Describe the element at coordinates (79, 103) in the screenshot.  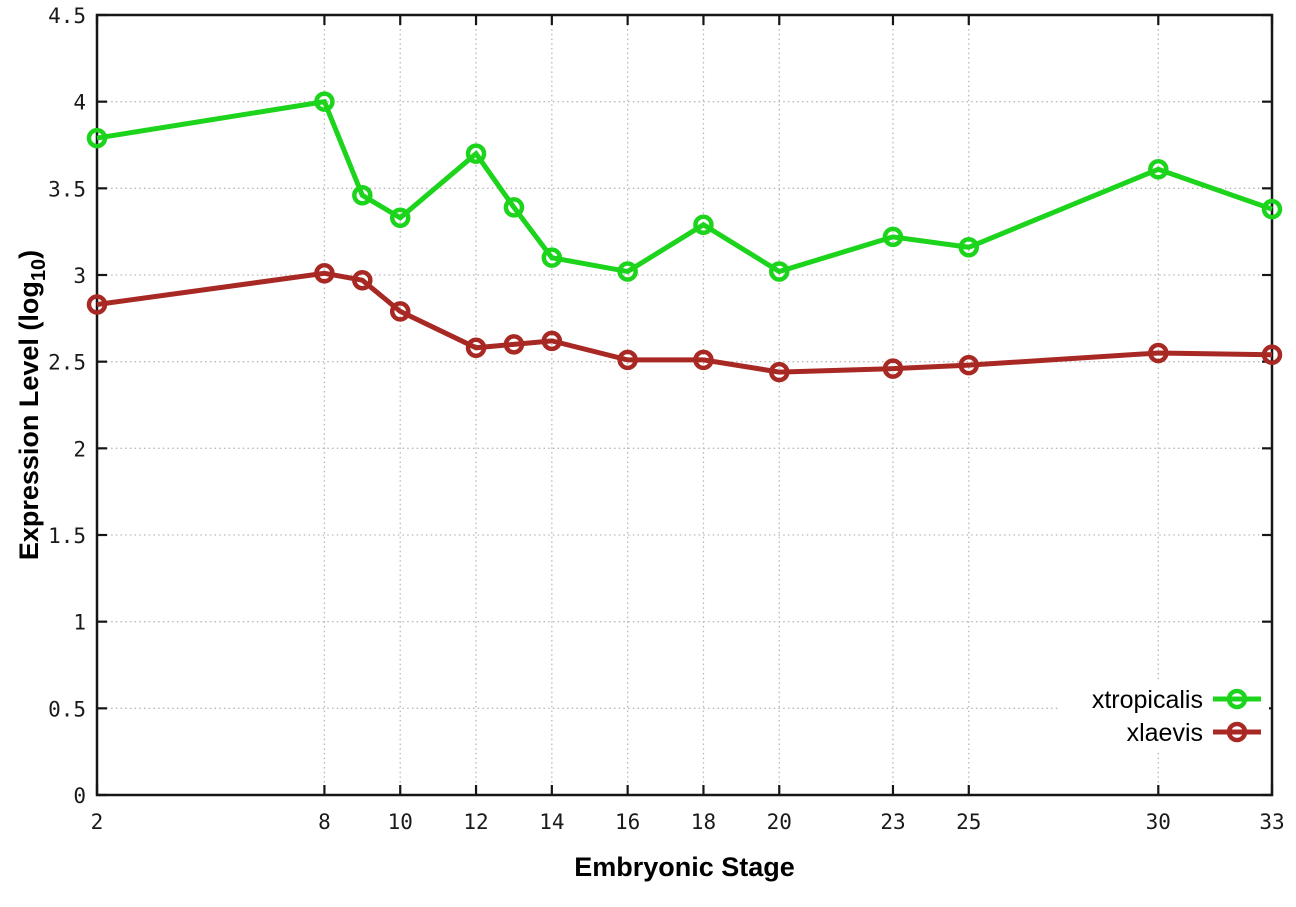
I see `y-tick-label: 4` at that location.